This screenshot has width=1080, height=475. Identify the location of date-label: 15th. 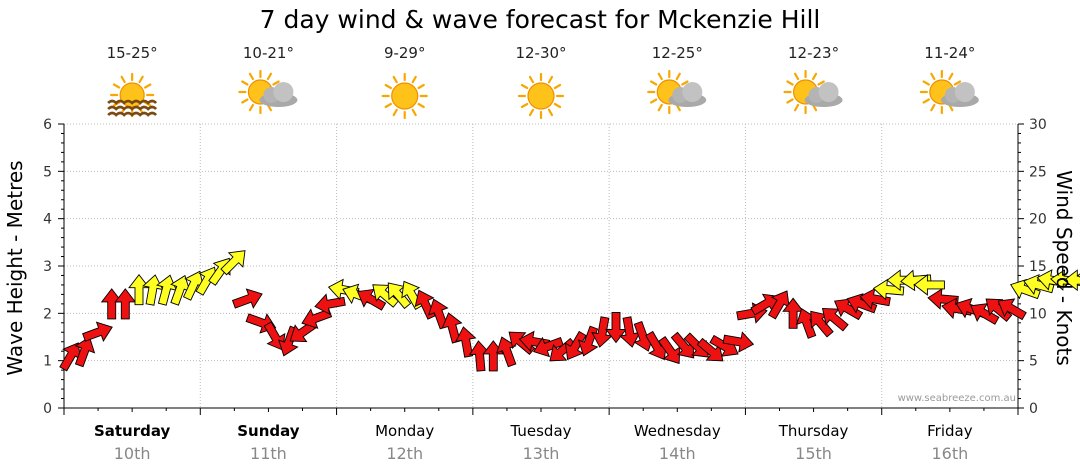
(813, 453).